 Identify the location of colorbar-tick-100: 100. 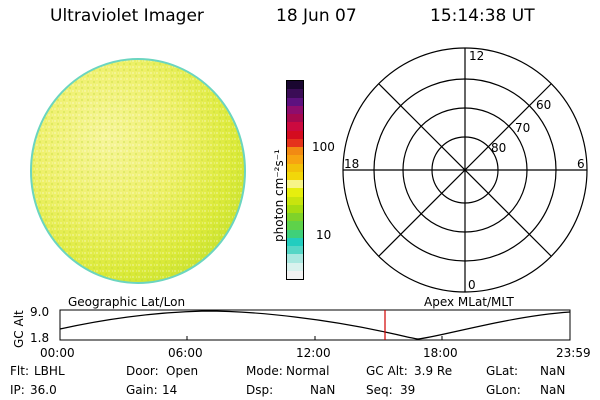
(323, 147).